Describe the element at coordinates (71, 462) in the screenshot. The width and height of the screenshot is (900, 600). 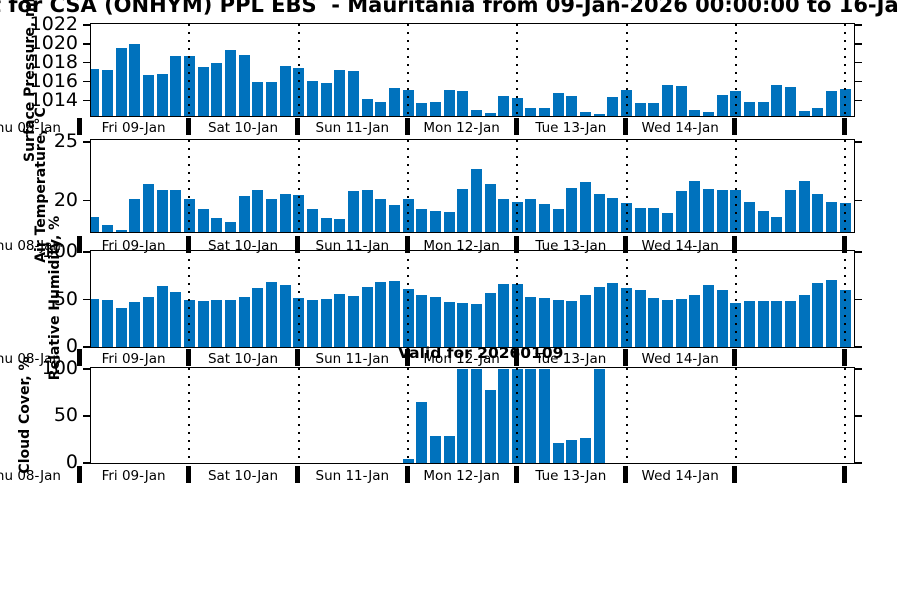
I see `y-tick-label: 0` at that location.